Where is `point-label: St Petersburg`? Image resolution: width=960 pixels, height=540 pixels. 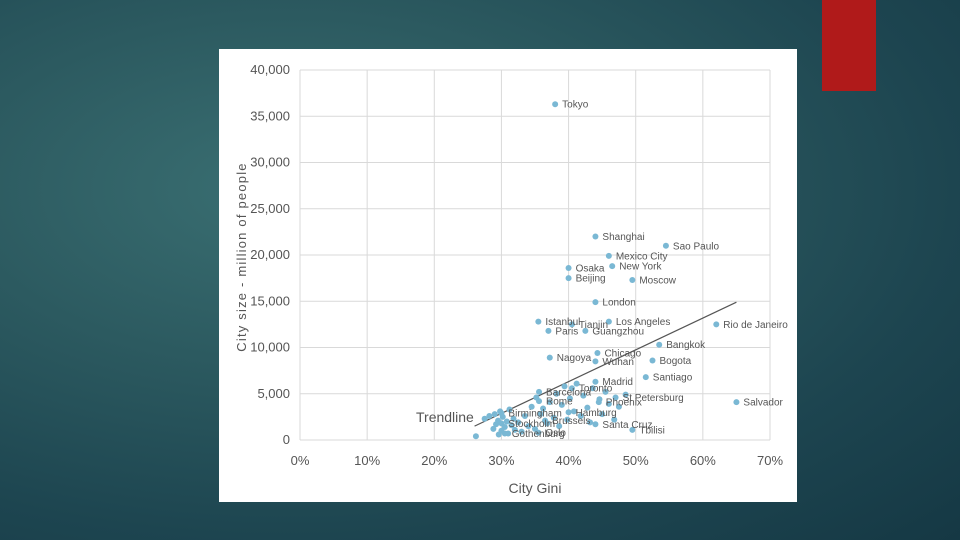 point-label: St Petersburg is located at coordinates (653, 398).